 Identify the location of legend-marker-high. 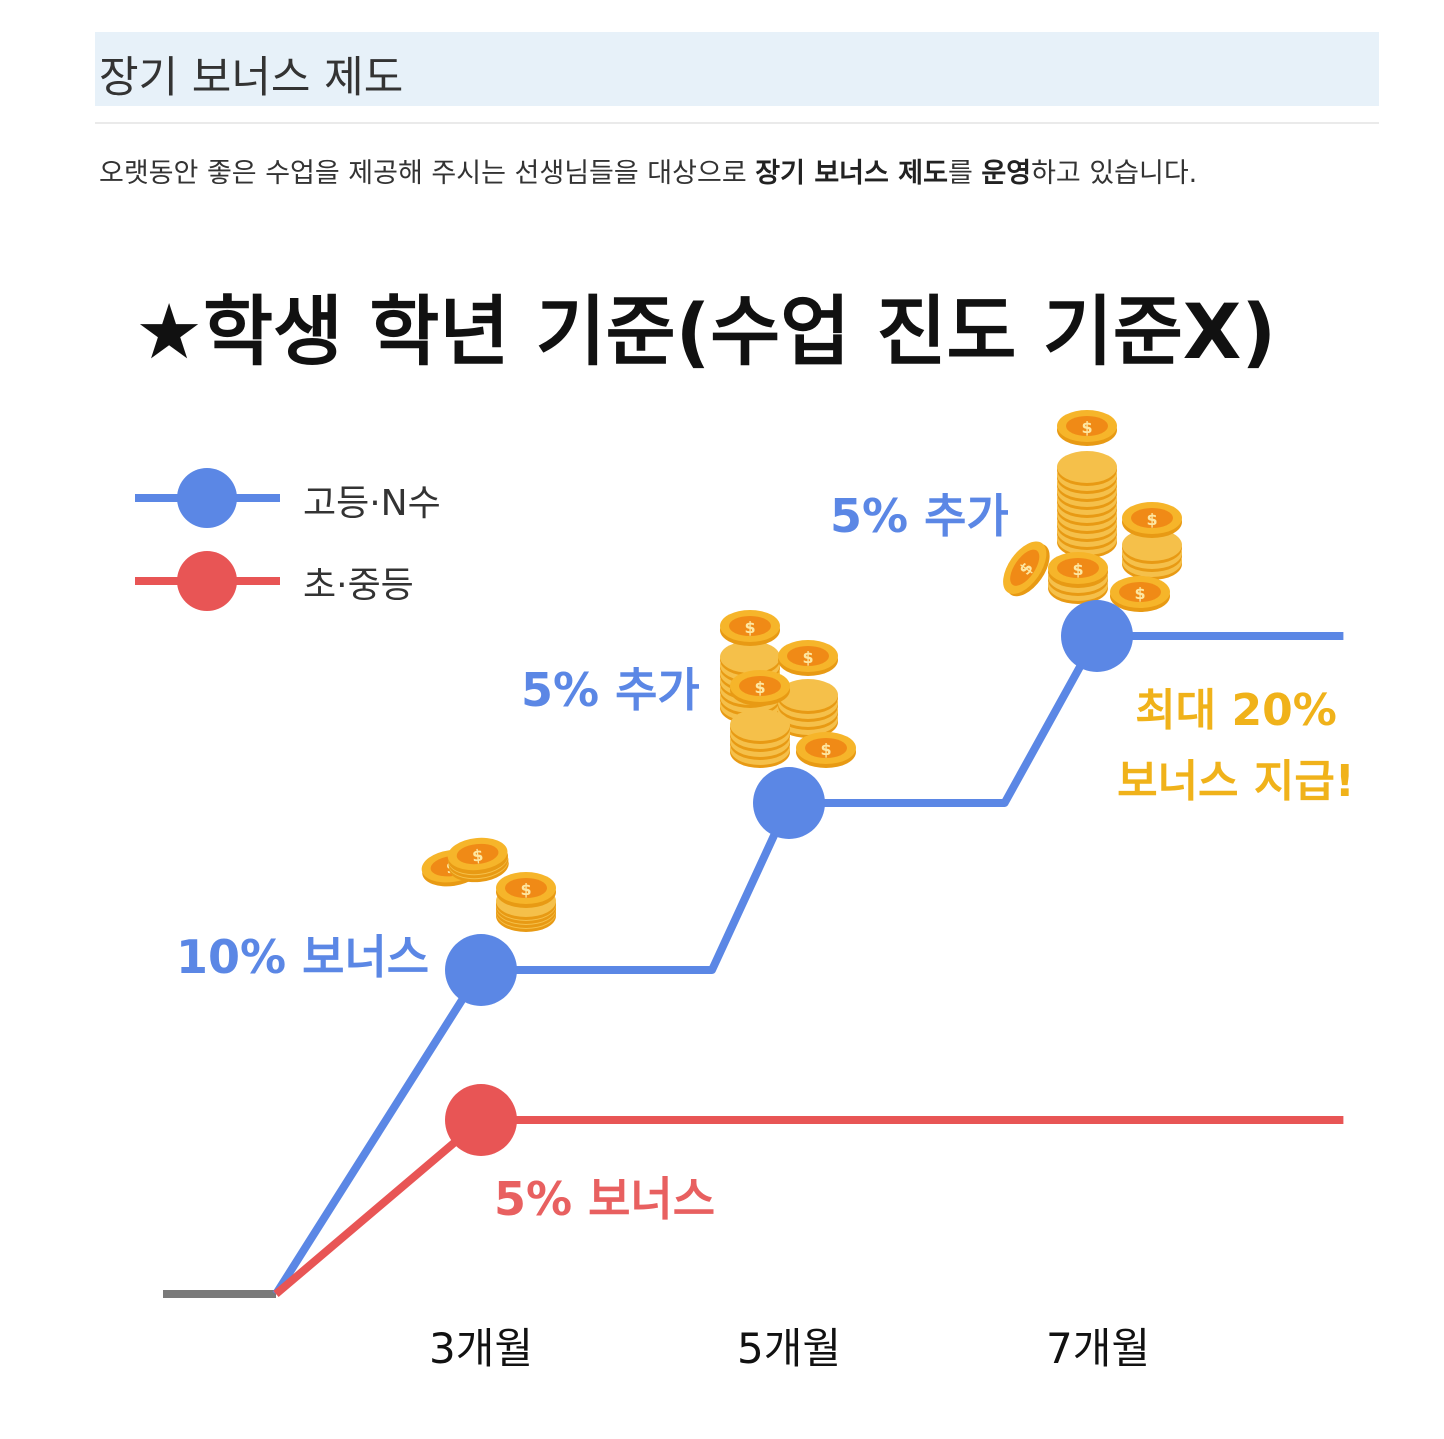
(207, 498).